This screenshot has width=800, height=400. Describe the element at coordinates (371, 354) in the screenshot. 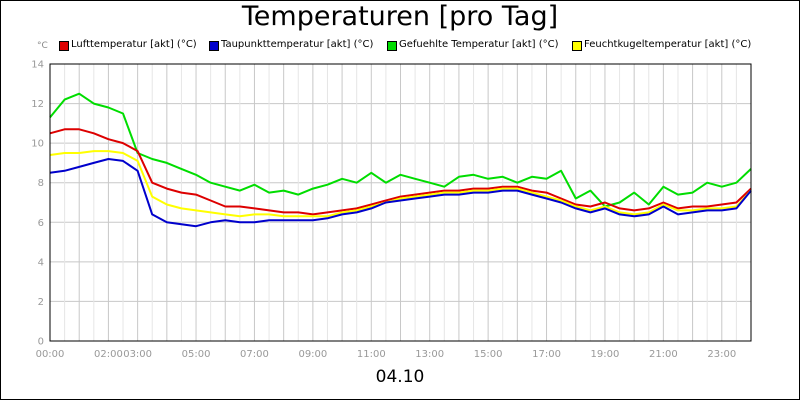

I see `x-tick-label: 11:00` at that location.